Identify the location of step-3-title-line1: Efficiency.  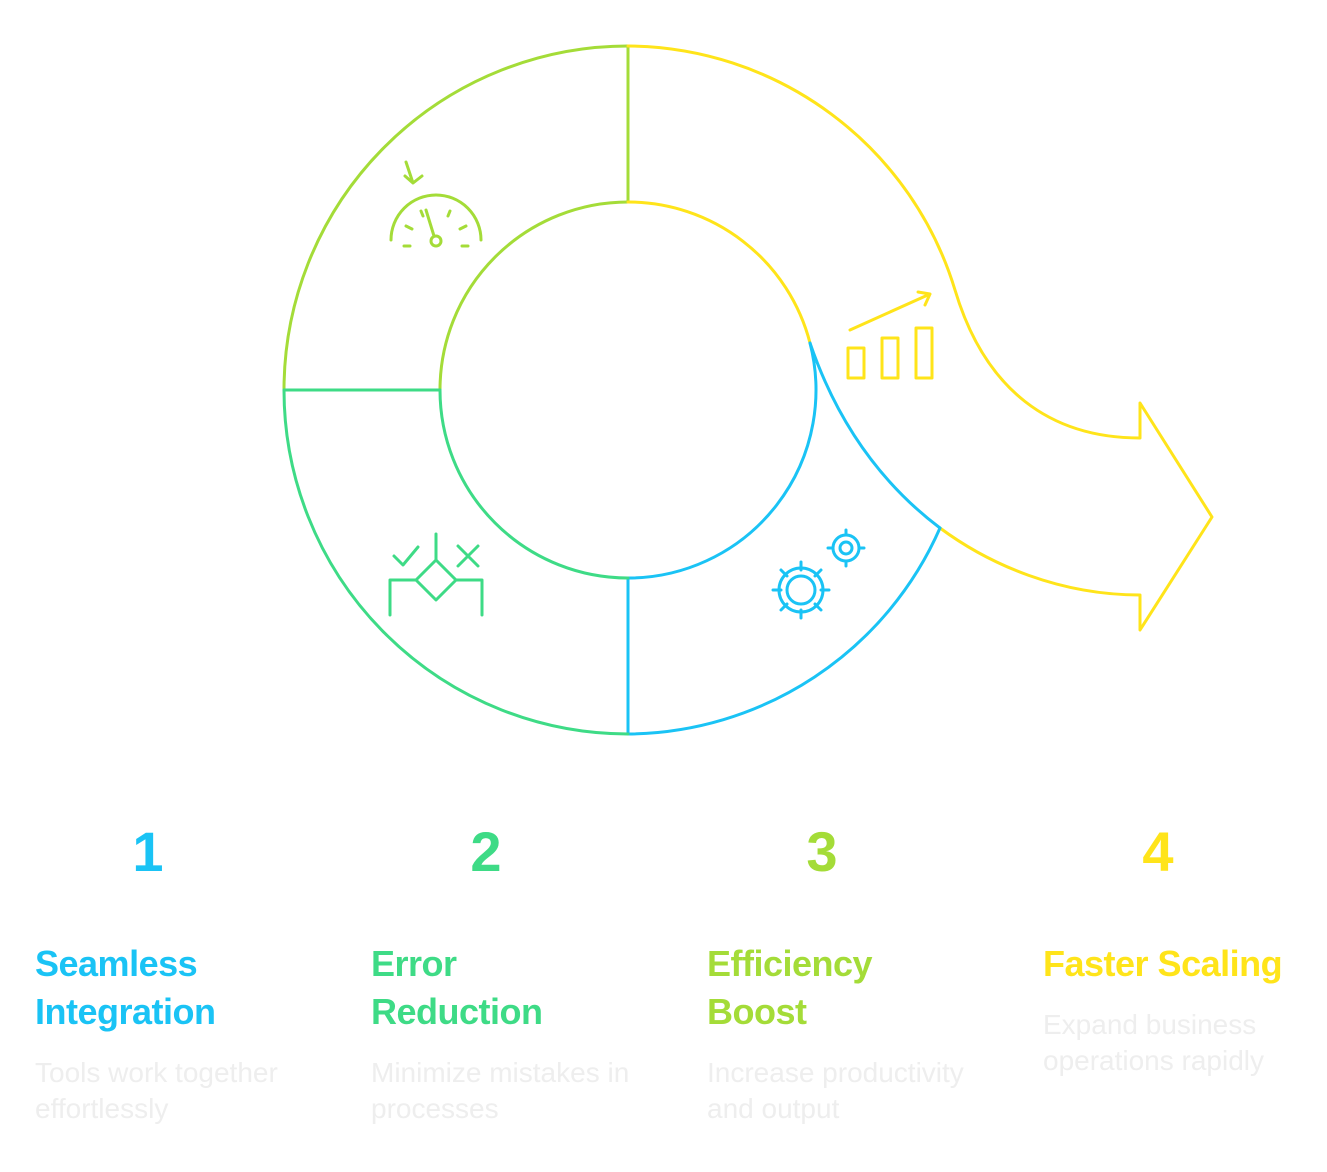
(790, 963).